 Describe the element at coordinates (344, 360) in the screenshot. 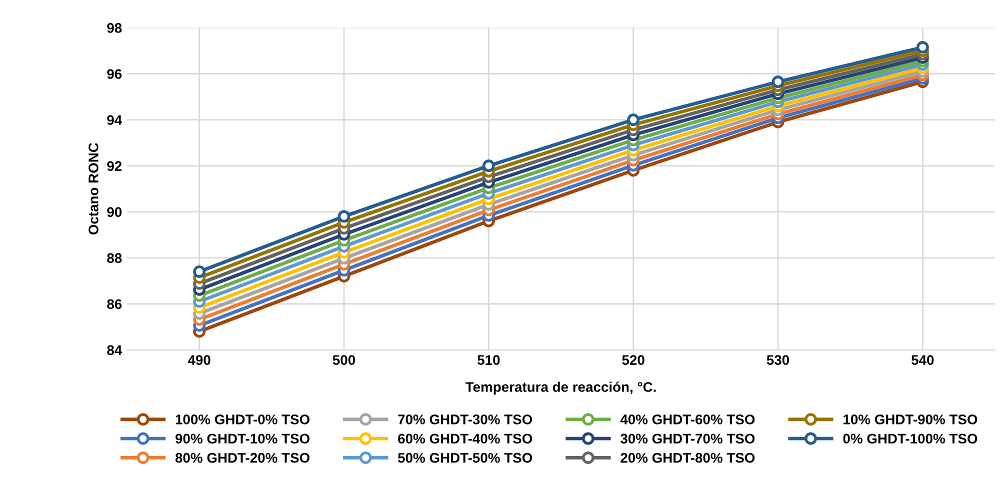

I see `x-tick-label: 500` at that location.